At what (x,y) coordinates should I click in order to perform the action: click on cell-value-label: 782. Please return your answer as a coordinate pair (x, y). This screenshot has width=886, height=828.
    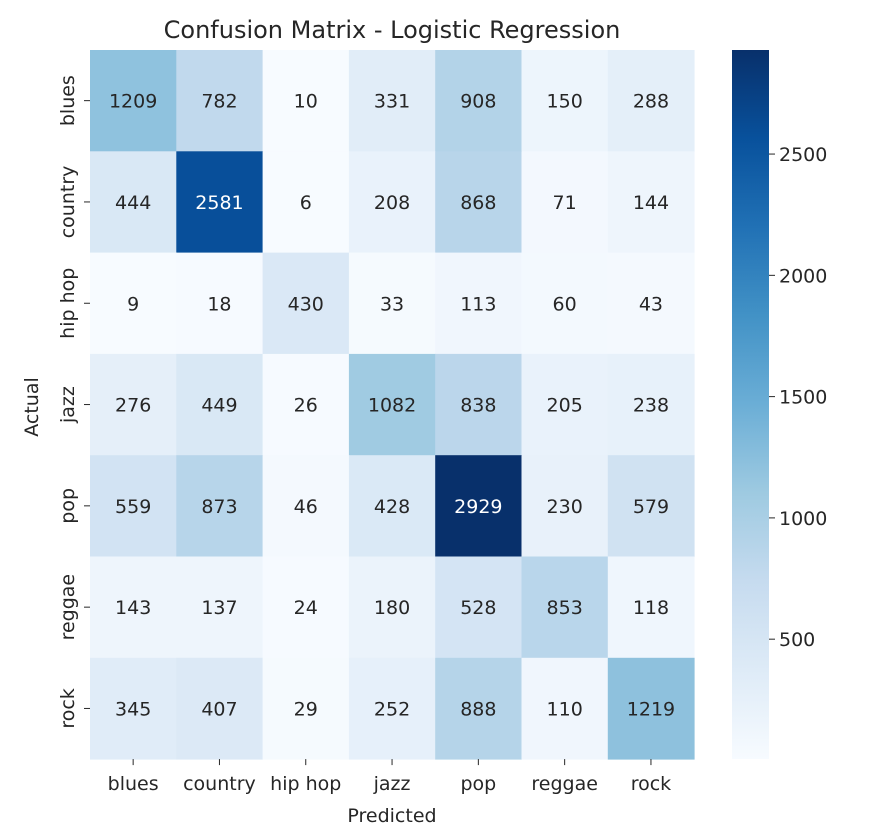
    Looking at the image, I should click on (219, 102).